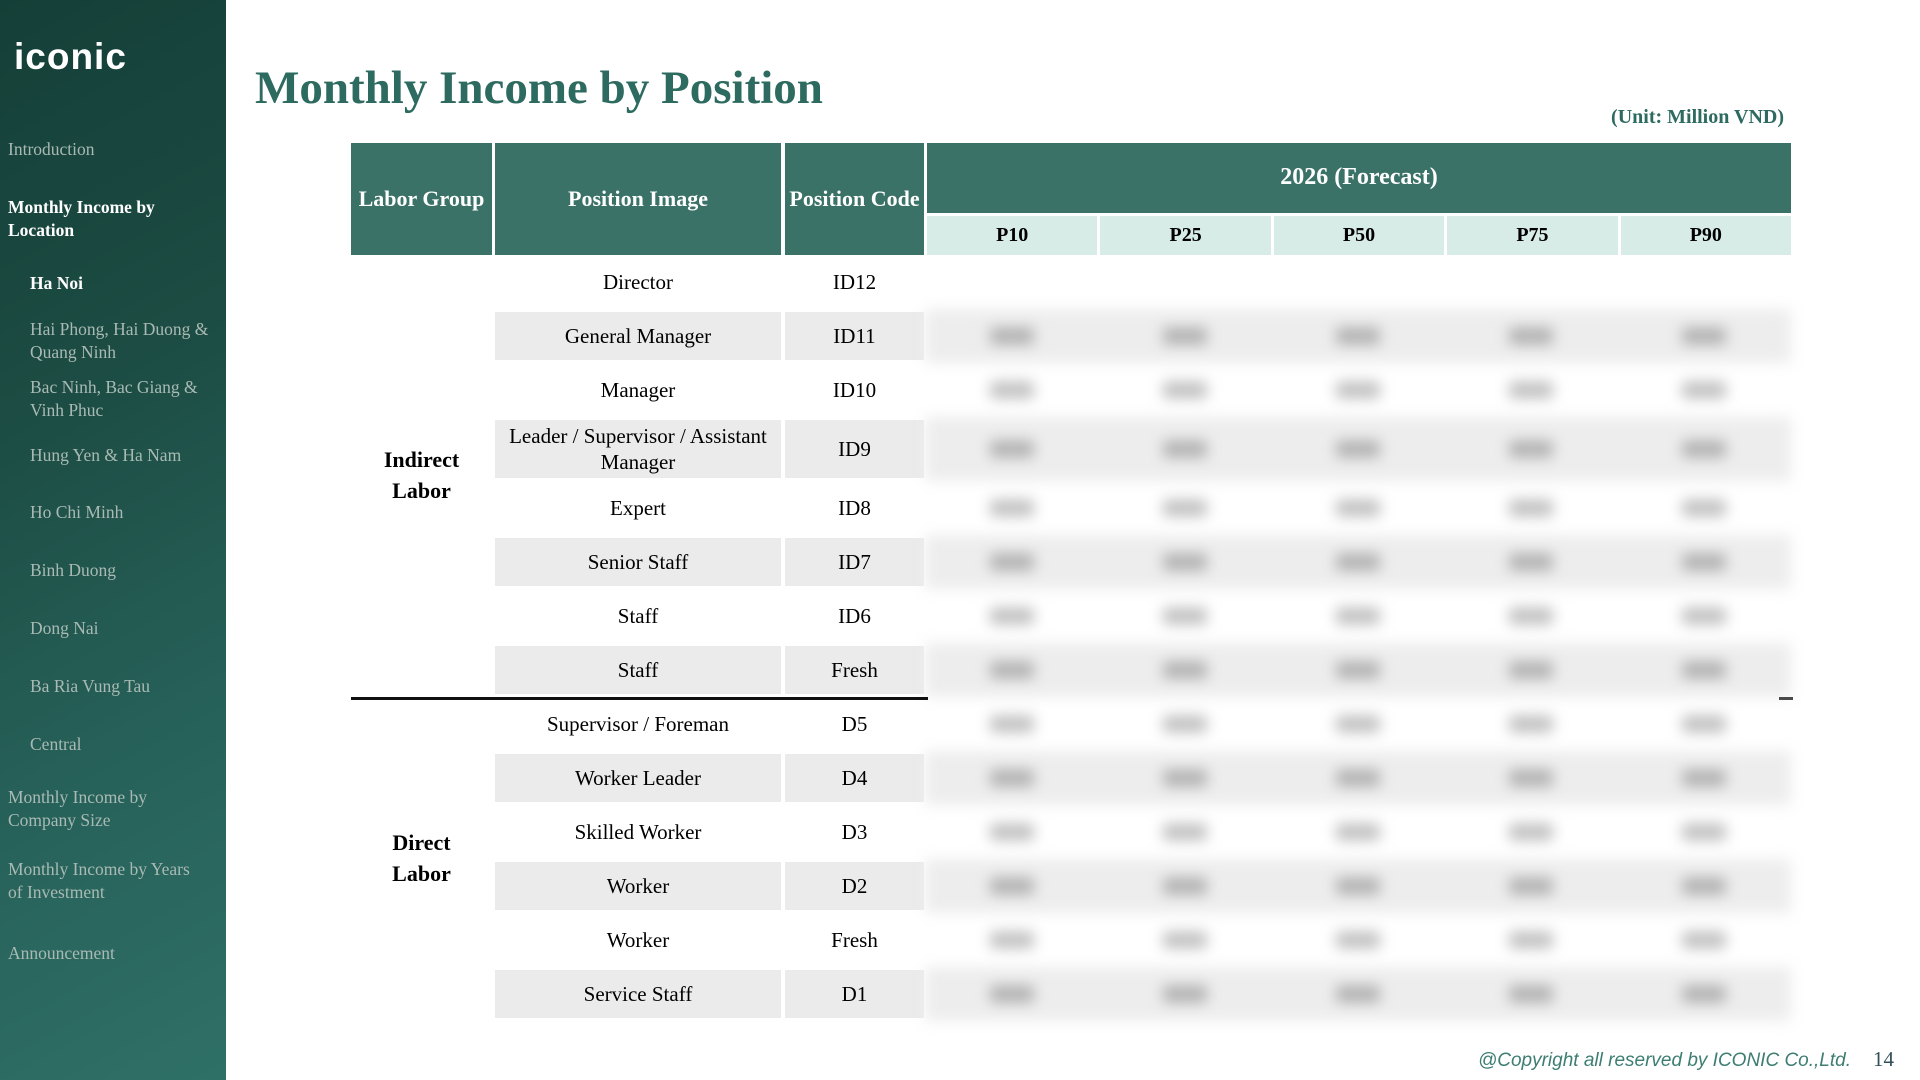 This screenshot has width=1920, height=1080. Describe the element at coordinates (1359, 235) in the screenshot. I see `percentile-header-p50: P50` at that location.